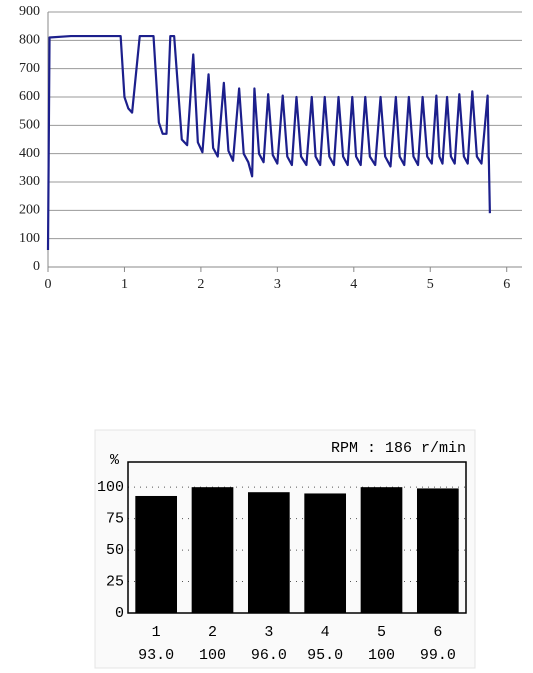 The width and height of the screenshot is (533, 673). What do you see at coordinates (398, 448) in the screenshot?
I see `chart-title: RPM : 186 r/min` at bounding box center [398, 448].